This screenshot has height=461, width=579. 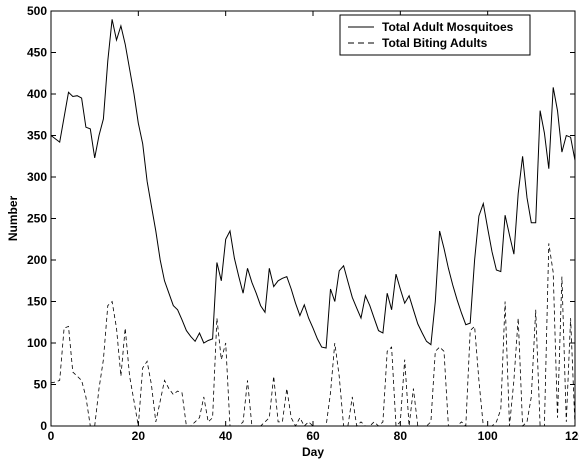 I want to click on y-tick-label: 450, so click(x=37, y=53).